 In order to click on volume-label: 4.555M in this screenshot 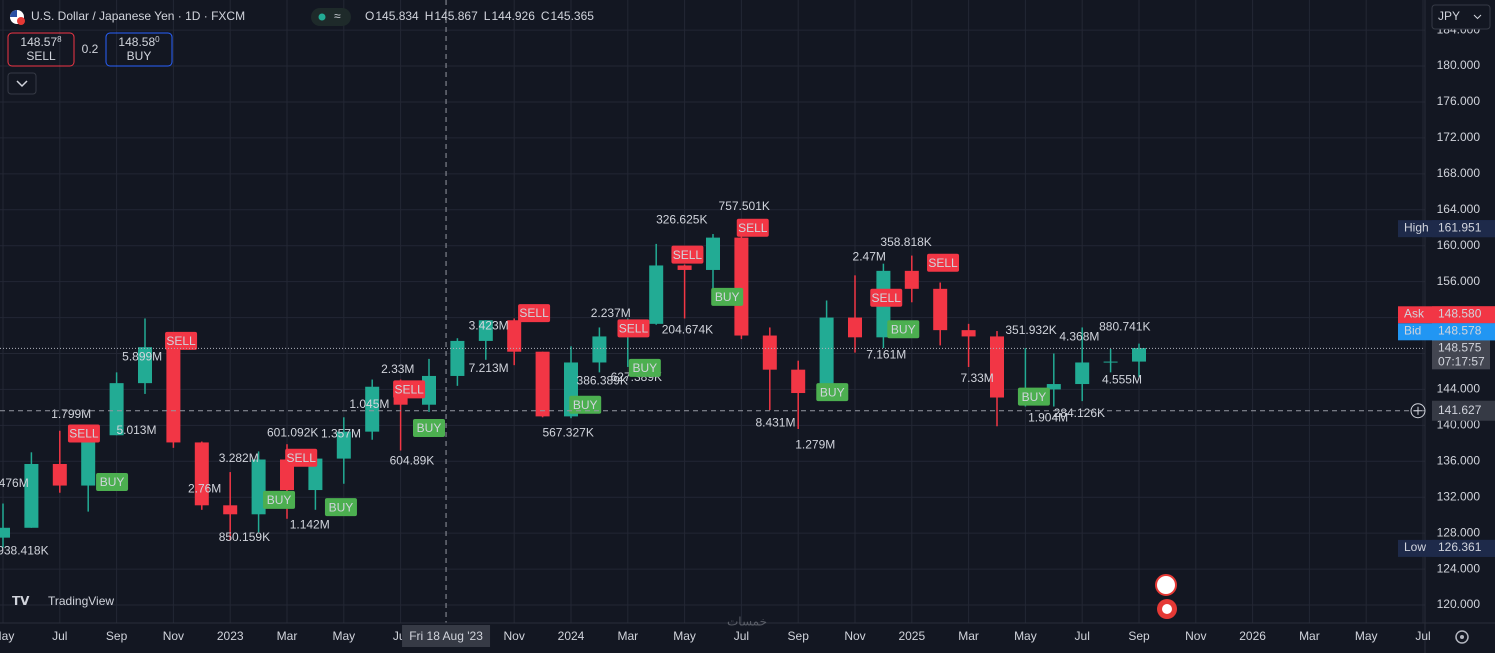, I will do `click(1122, 380)`.